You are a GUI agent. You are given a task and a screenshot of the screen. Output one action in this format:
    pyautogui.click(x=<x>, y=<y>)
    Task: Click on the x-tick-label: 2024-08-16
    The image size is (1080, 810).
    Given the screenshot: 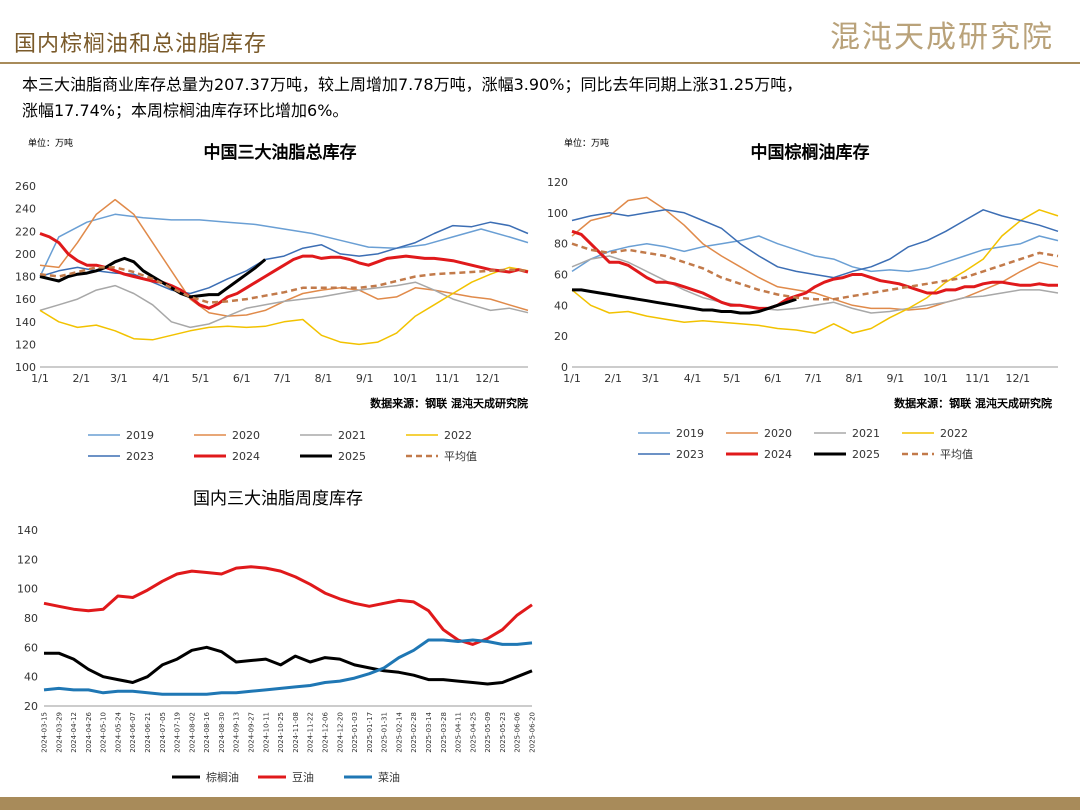 What is the action you would take?
    pyautogui.click(x=207, y=731)
    